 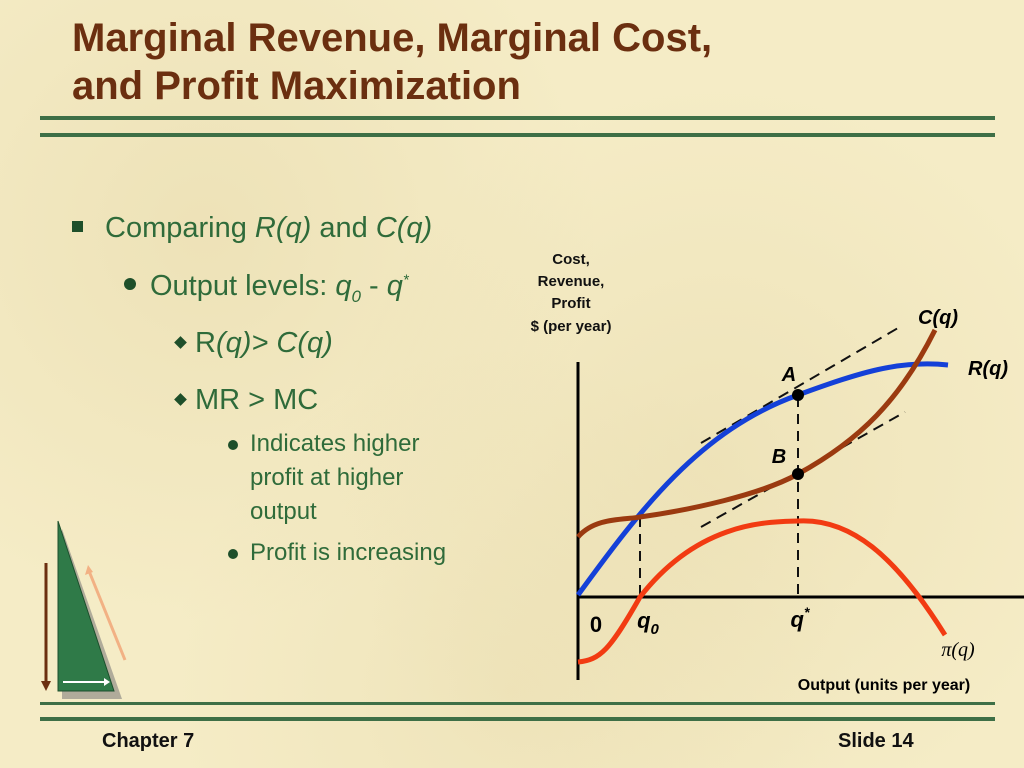 What do you see at coordinates (517, 703) in the screenshot?
I see `footer-rule-upper` at bounding box center [517, 703].